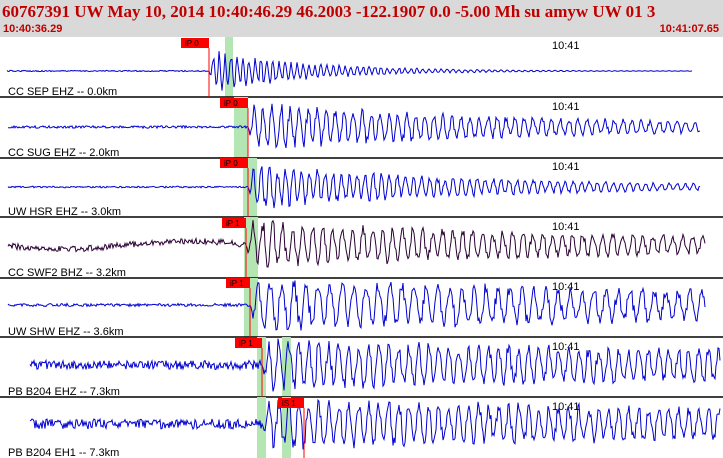  I want to click on trace-row: iP 1 10:41 CC SWF2 BHZ -- 3.2km, so click(361, 248).